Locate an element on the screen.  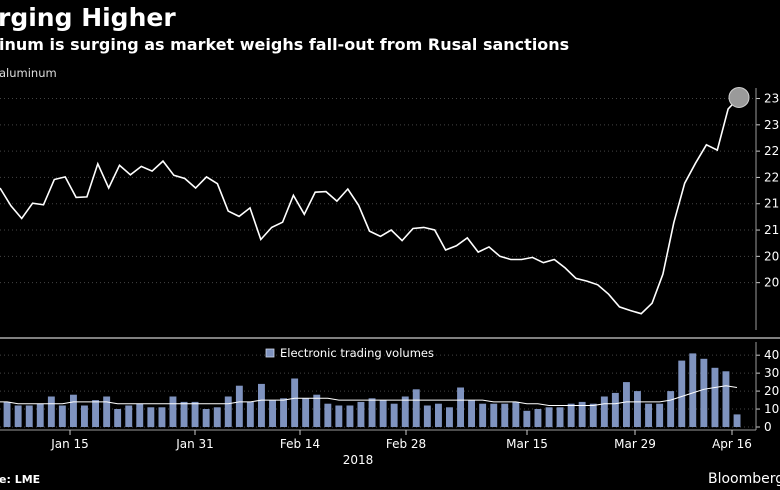
latest-price-marker is located at coordinates (739, 97).